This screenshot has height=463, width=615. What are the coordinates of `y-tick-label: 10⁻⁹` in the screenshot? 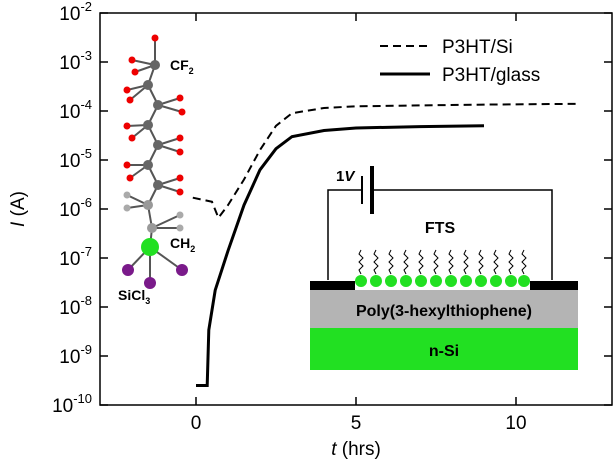 It's located at (75, 355).